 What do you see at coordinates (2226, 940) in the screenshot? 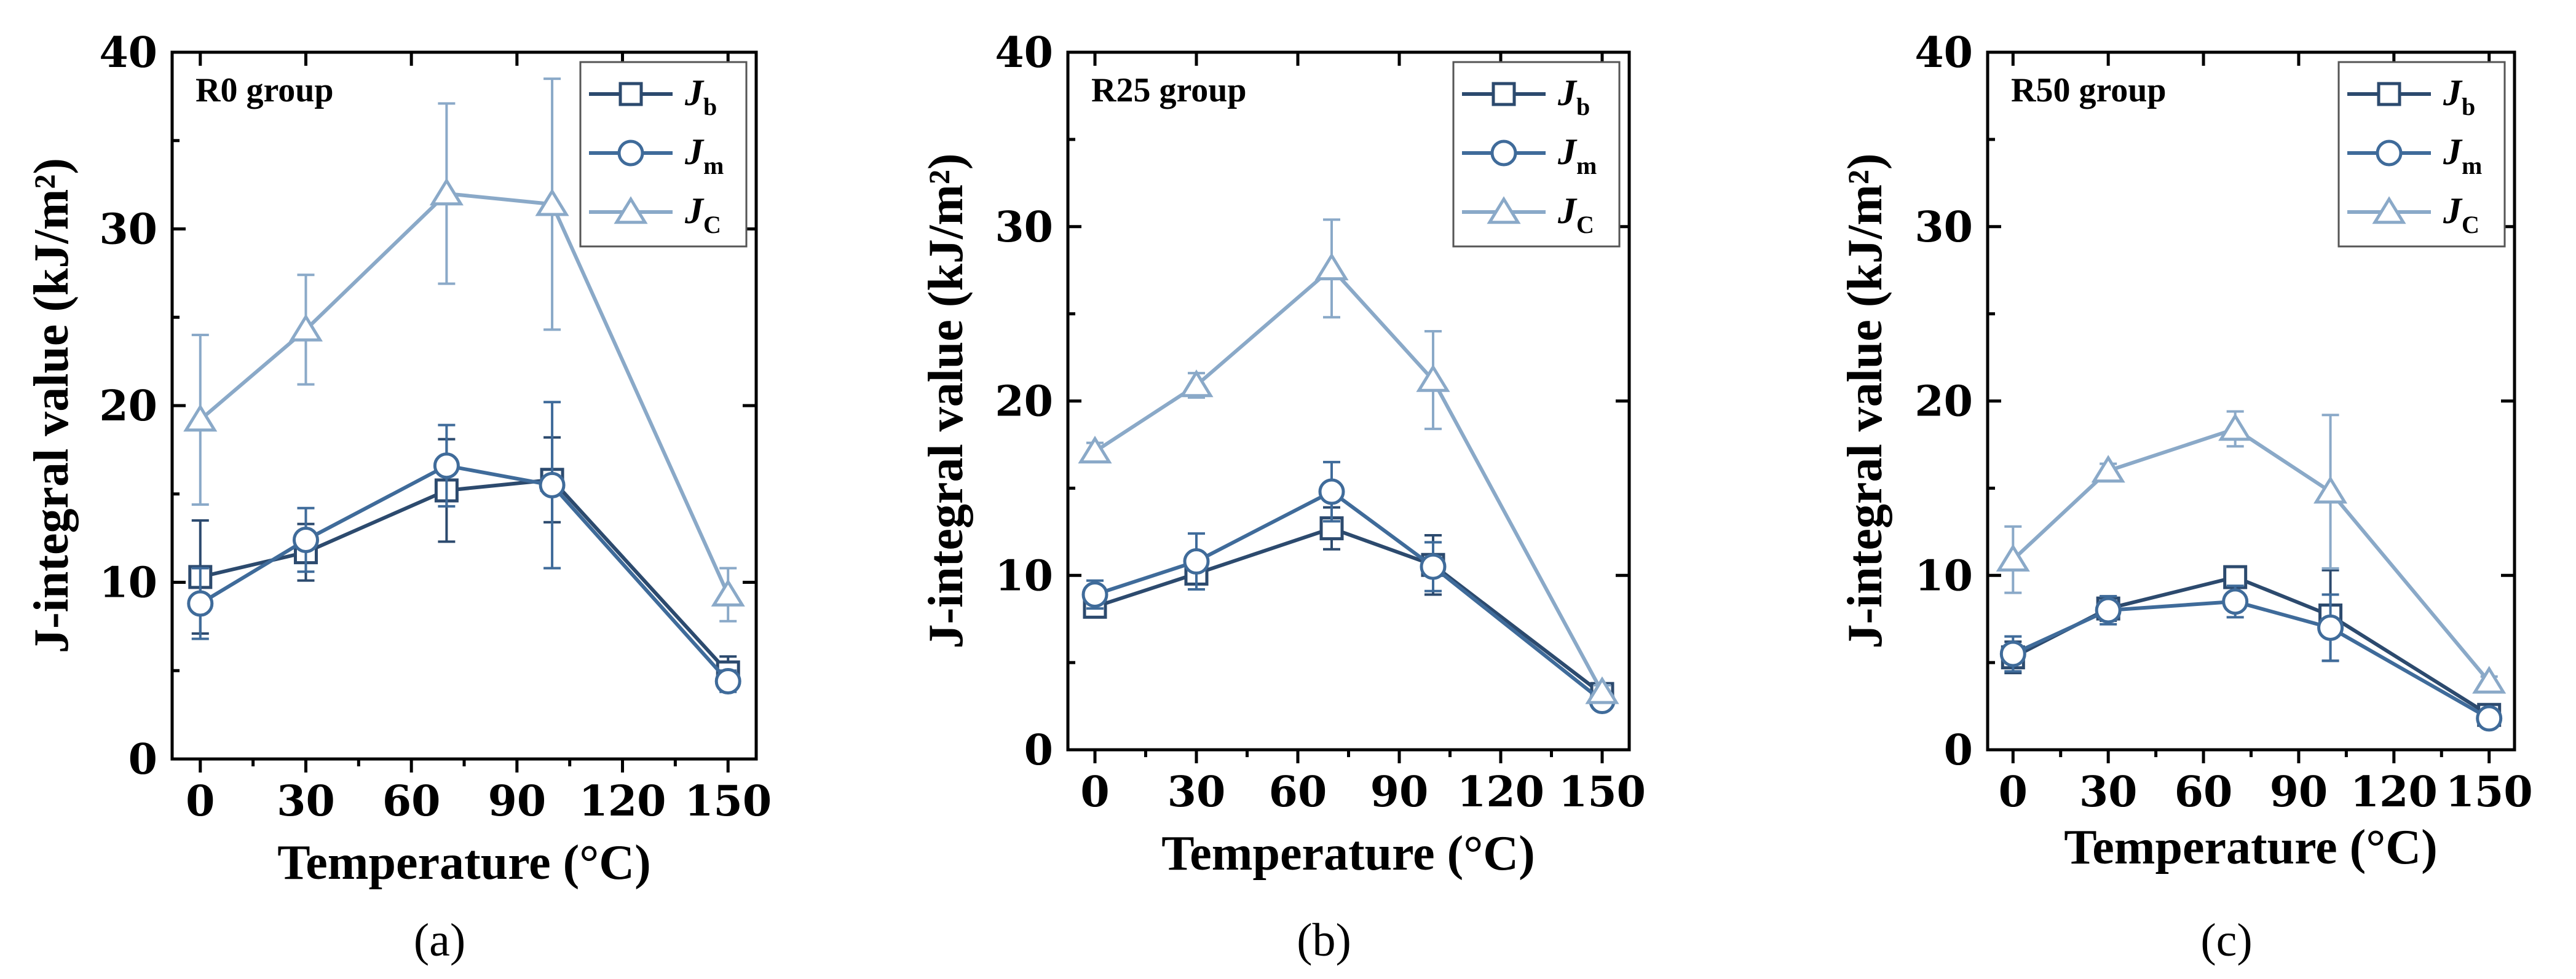
I see `panel-caption: (c)` at bounding box center [2226, 940].